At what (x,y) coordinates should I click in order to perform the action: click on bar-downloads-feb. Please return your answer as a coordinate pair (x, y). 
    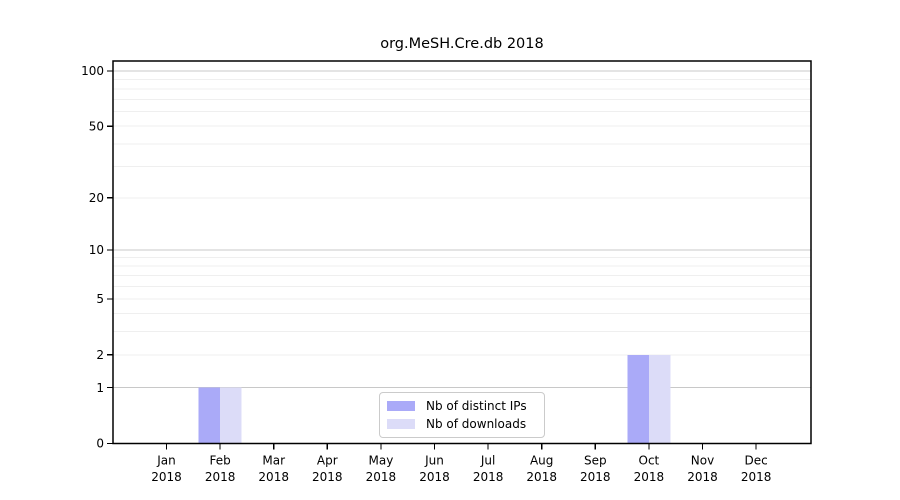
    Looking at the image, I should click on (231, 415).